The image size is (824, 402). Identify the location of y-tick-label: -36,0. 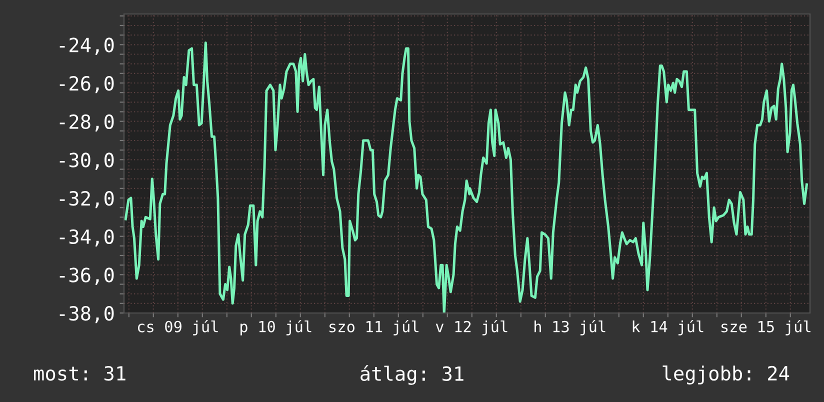
(87, 276).